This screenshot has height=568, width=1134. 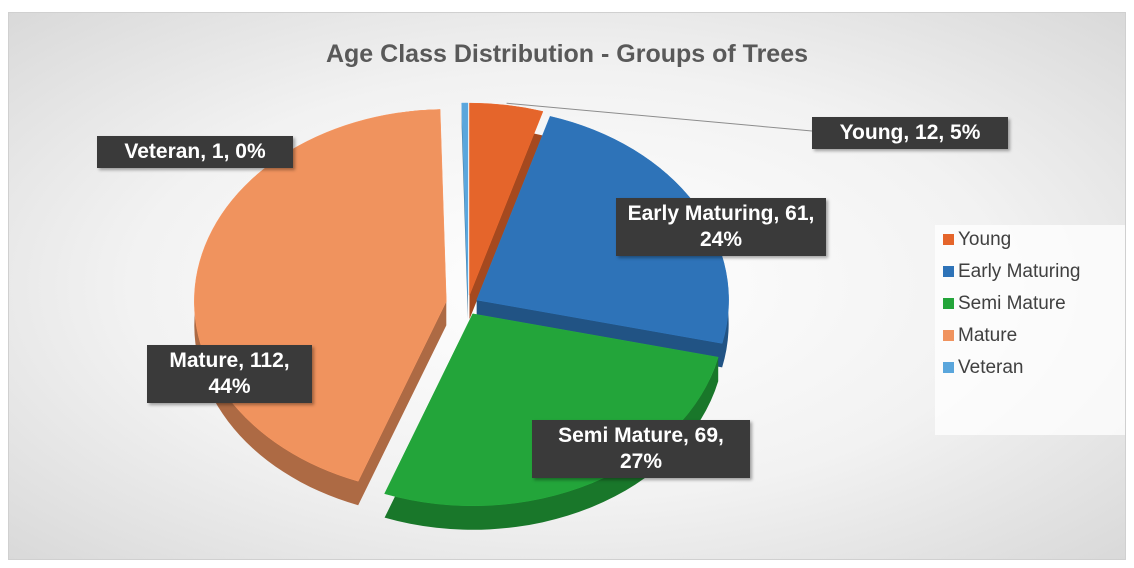 I want to click on legend-item: Young, so click(x=977, y=240).